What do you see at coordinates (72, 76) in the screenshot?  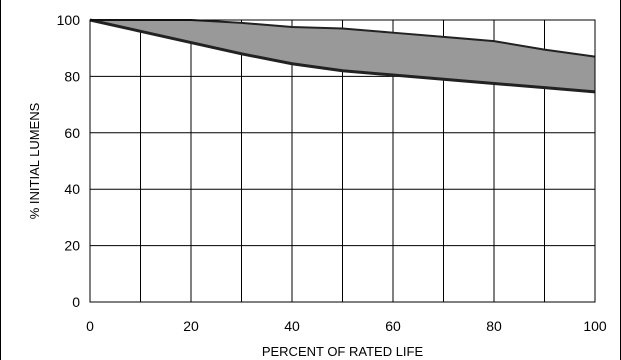 I see `y-tick-label: 80` at bounding box center [72, 76].